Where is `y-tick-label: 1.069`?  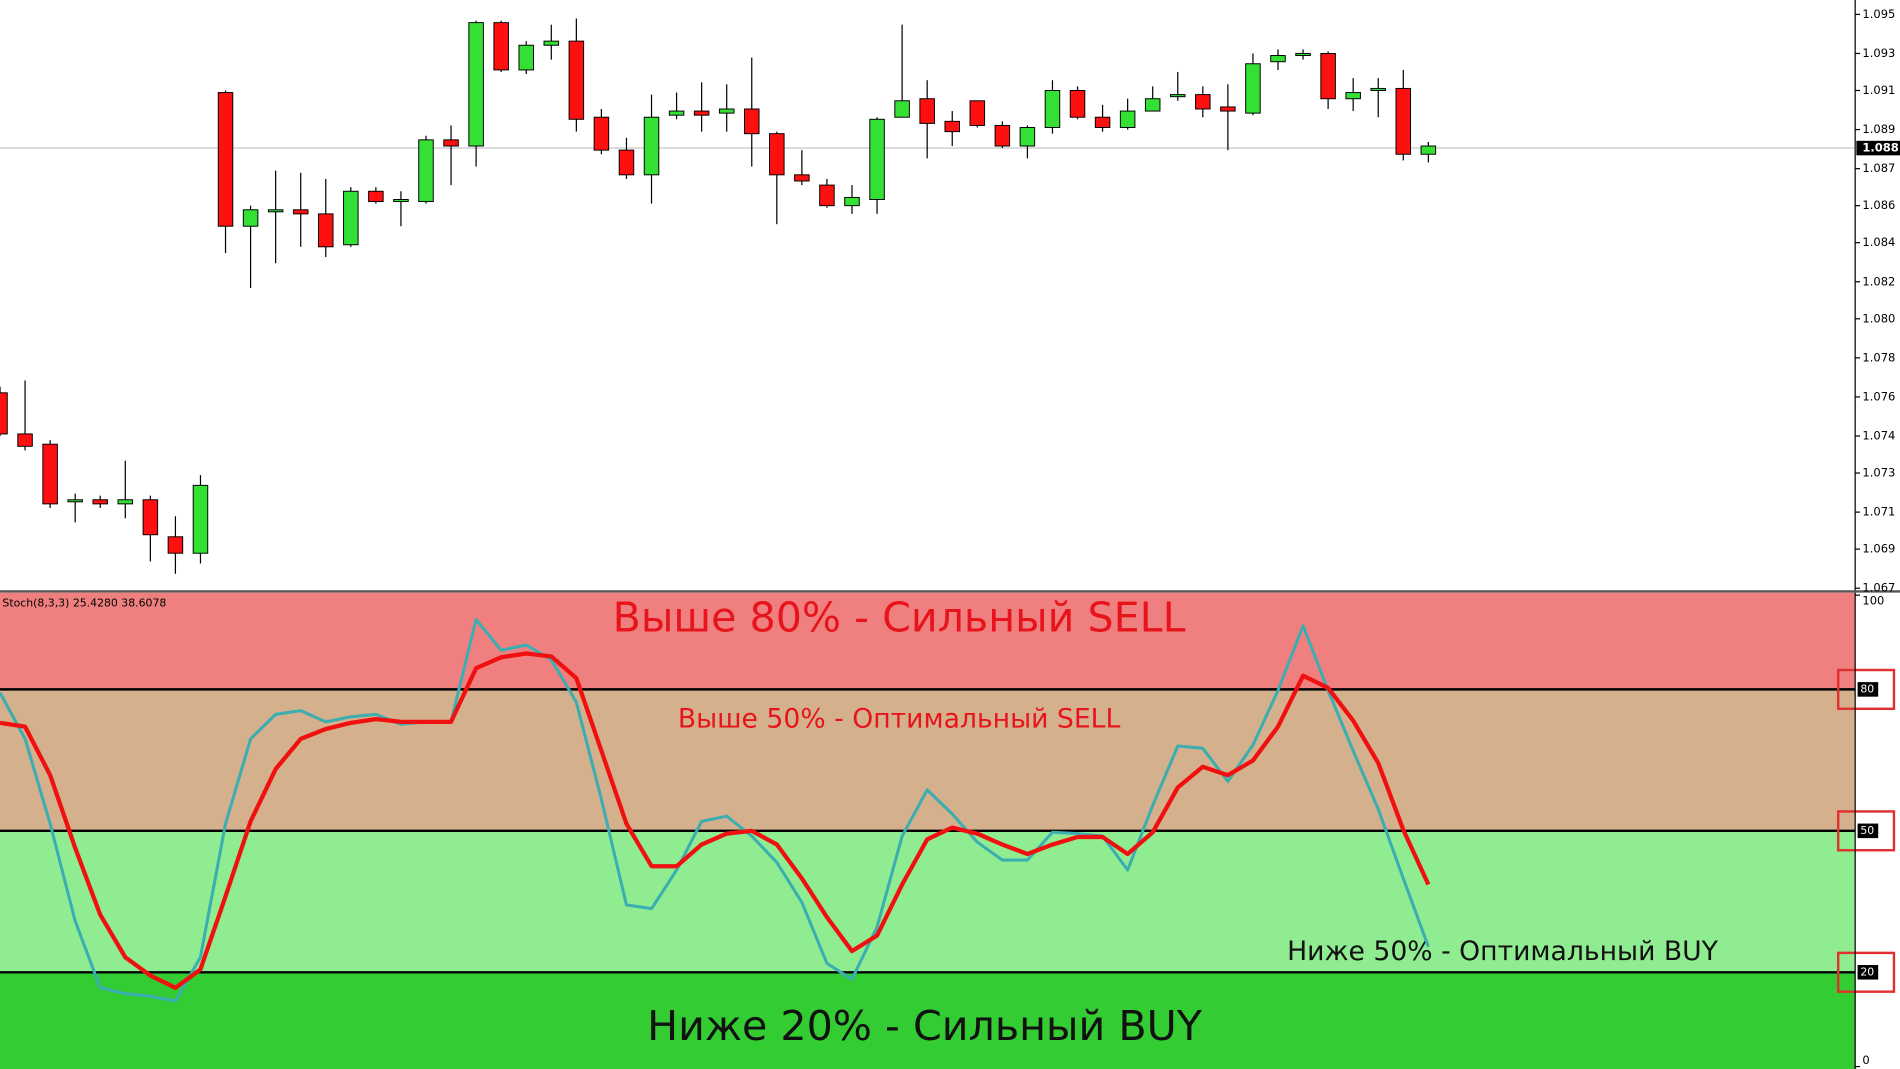
y-tick-label: 1.069 is located at coordinates (1878, 549).